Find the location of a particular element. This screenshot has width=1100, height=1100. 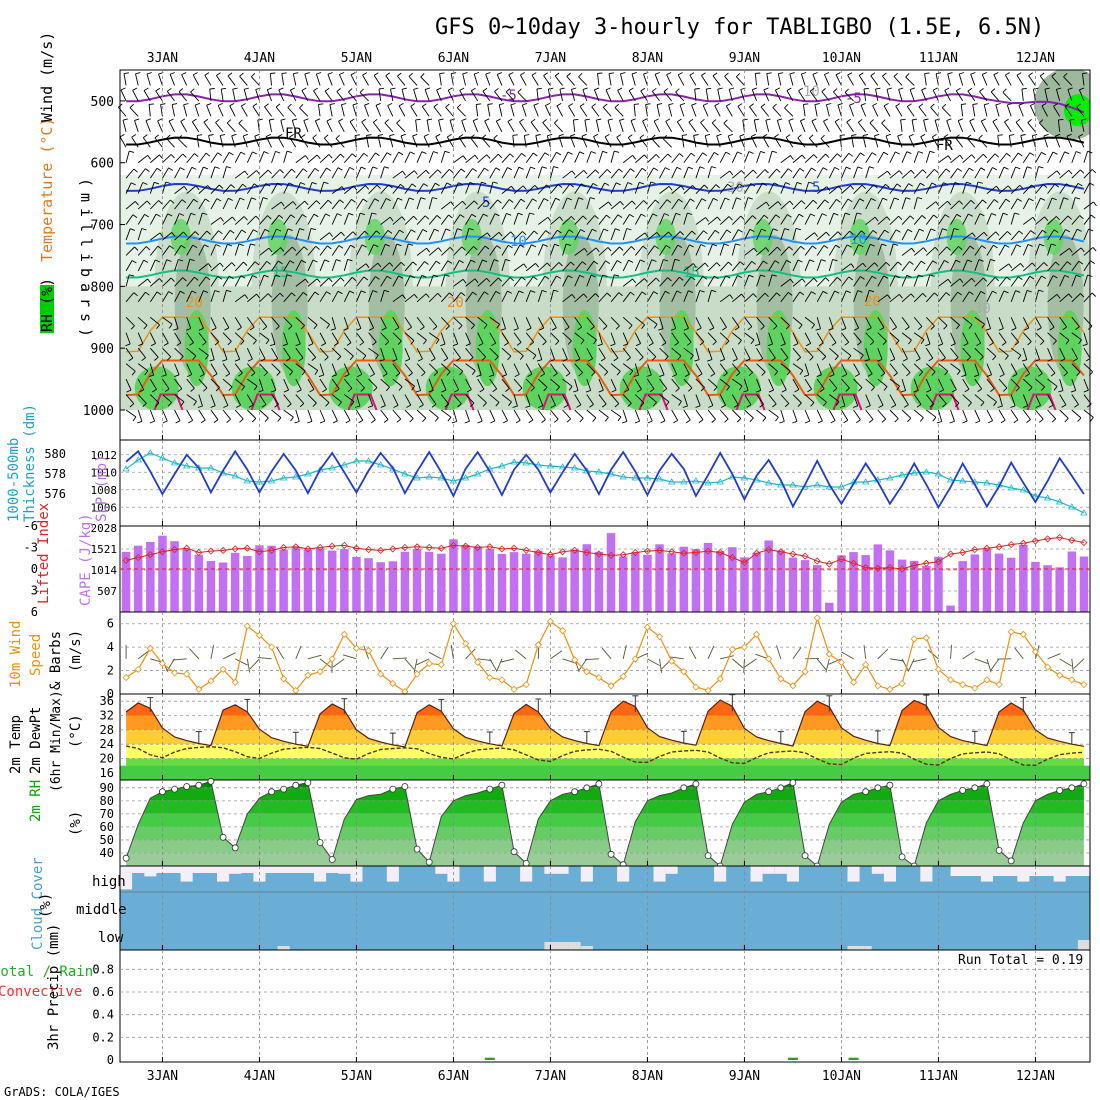

temp-tick-label: 16 is located at coordinates (107, 773).